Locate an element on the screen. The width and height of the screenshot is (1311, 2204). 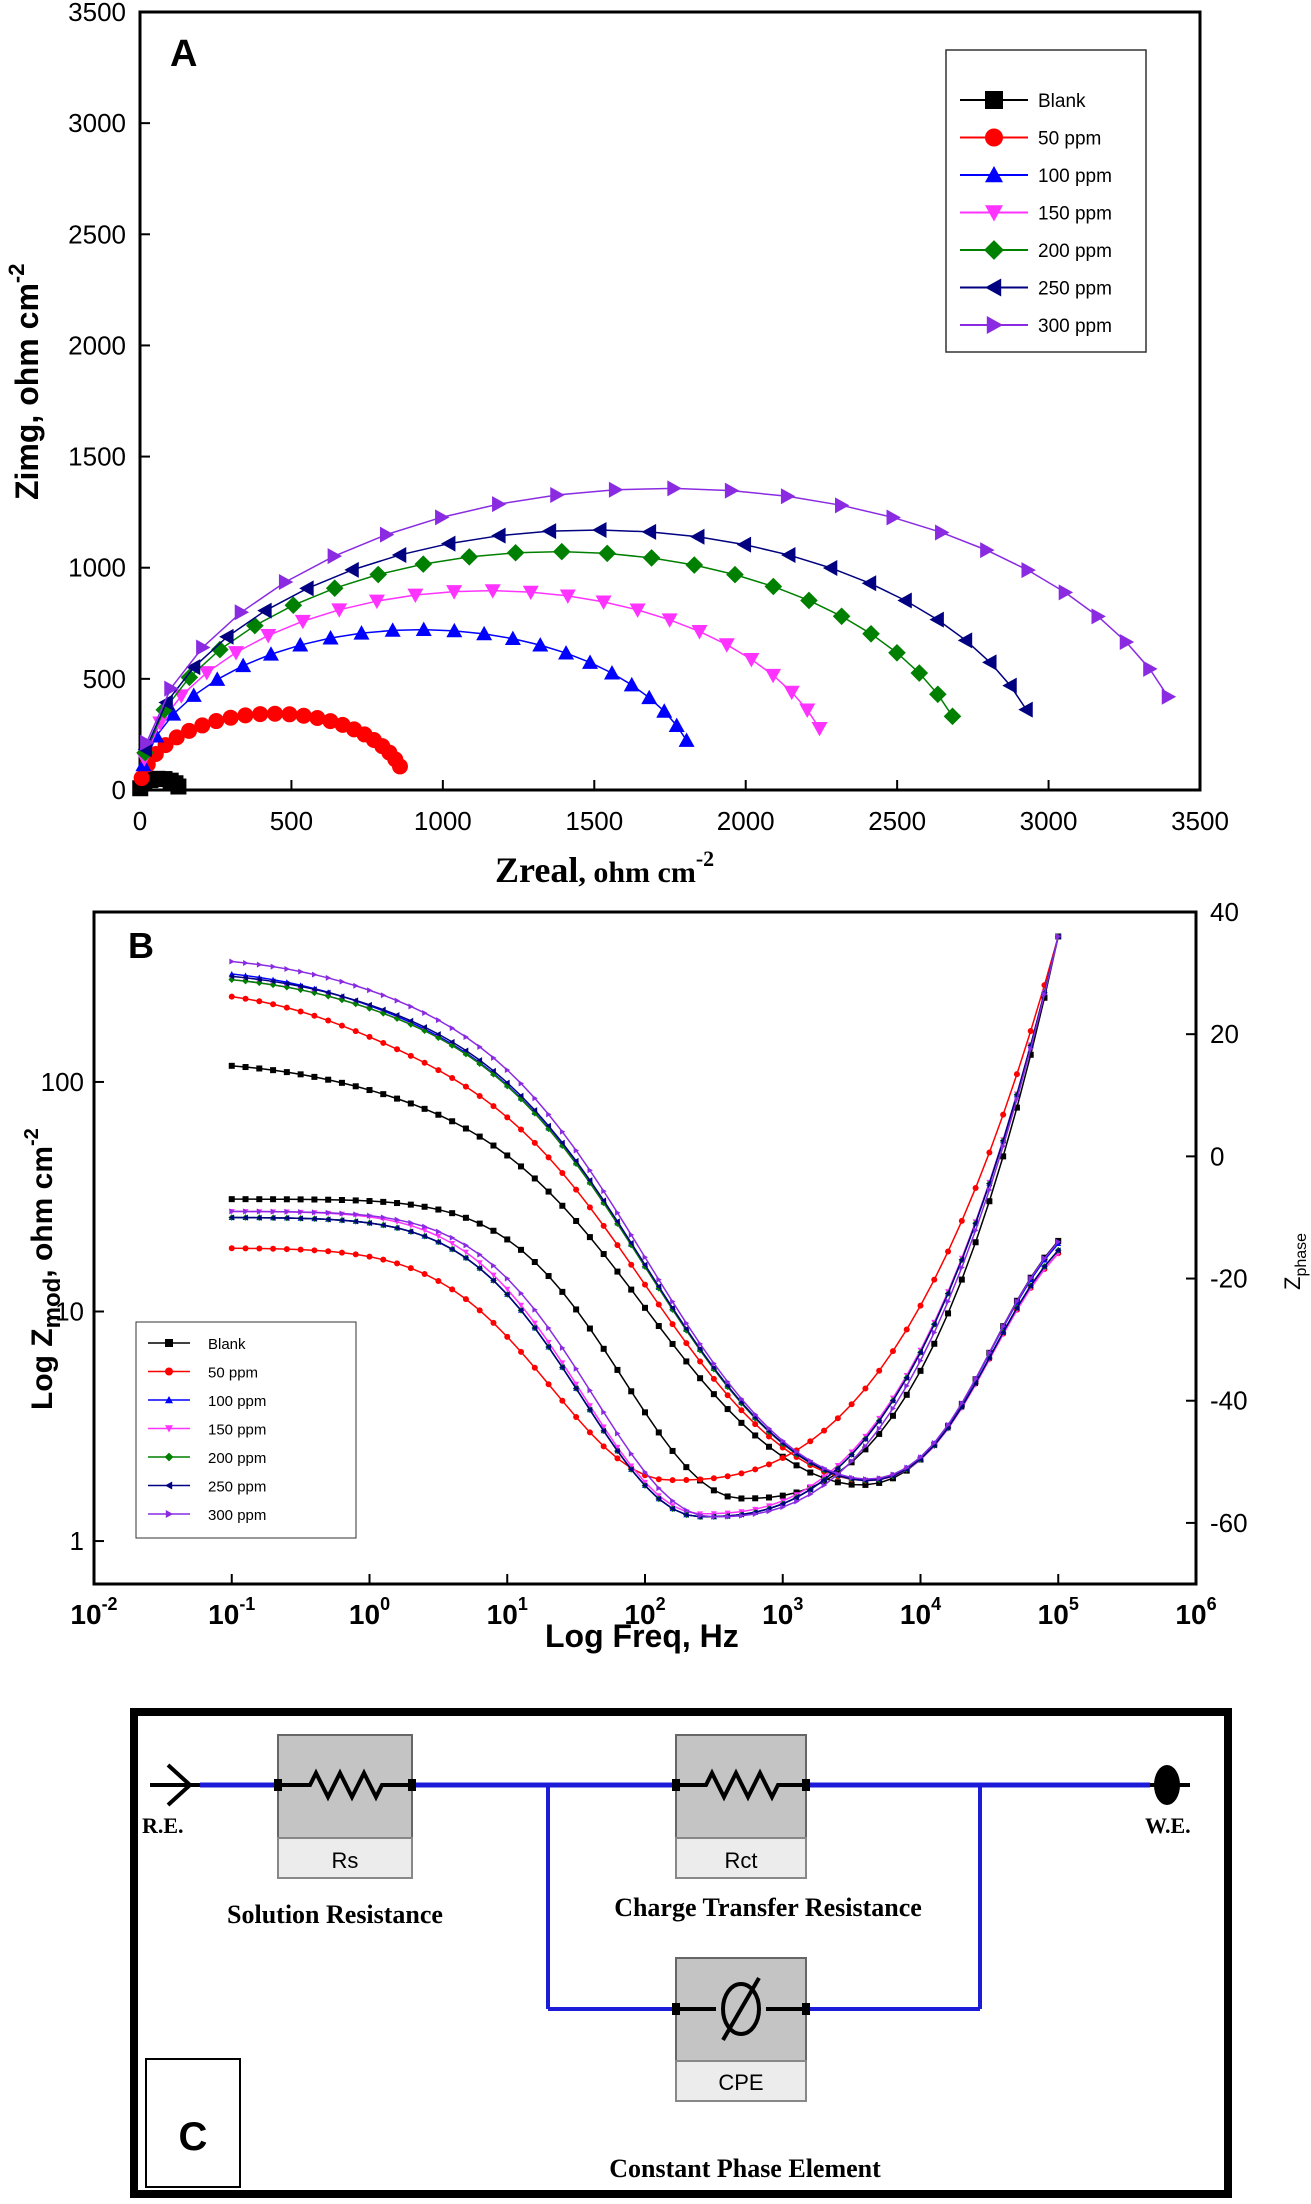
panel-a-x-label-main: Zreal is located at coordinates (536, 870).